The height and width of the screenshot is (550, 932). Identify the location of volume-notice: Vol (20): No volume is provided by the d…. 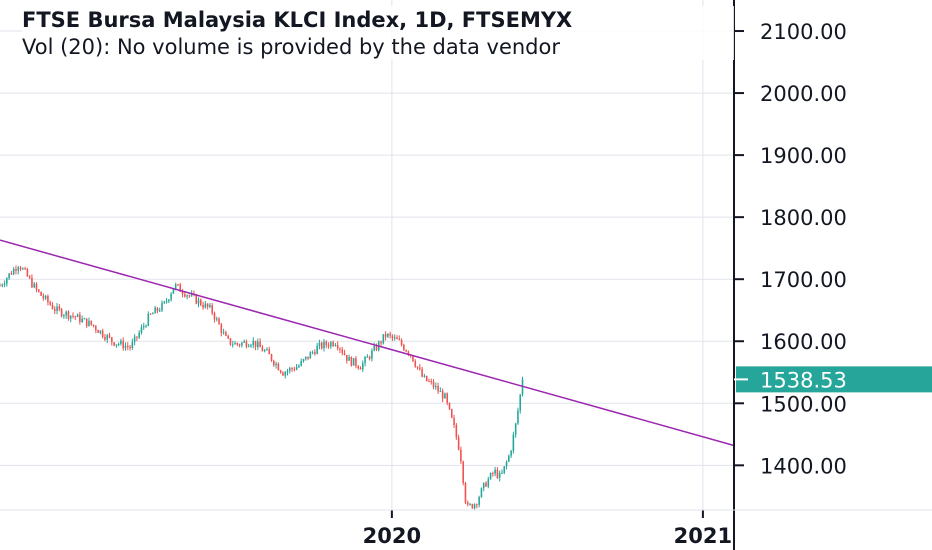
(291, 47).